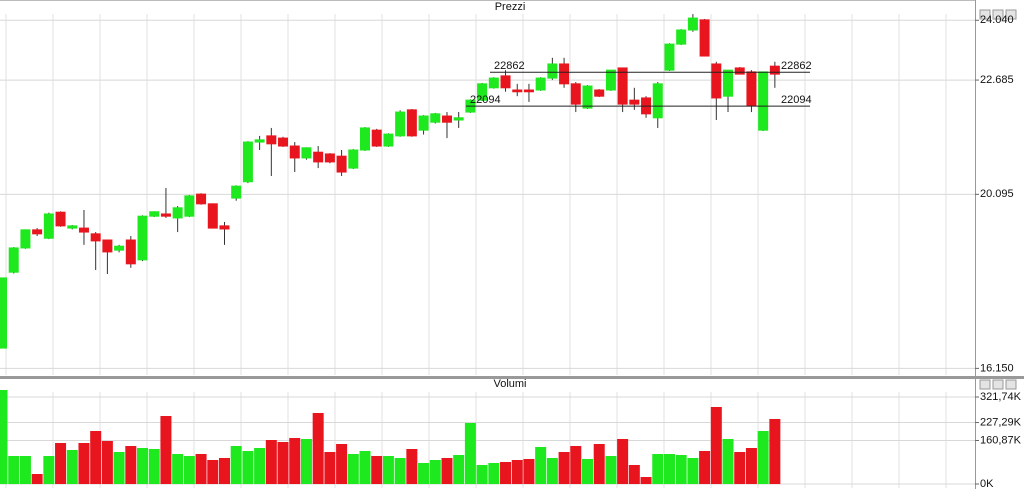 The height and width of the screenshot is (489, 1024). I want to click on level-label: 22094, so click(796, 100).